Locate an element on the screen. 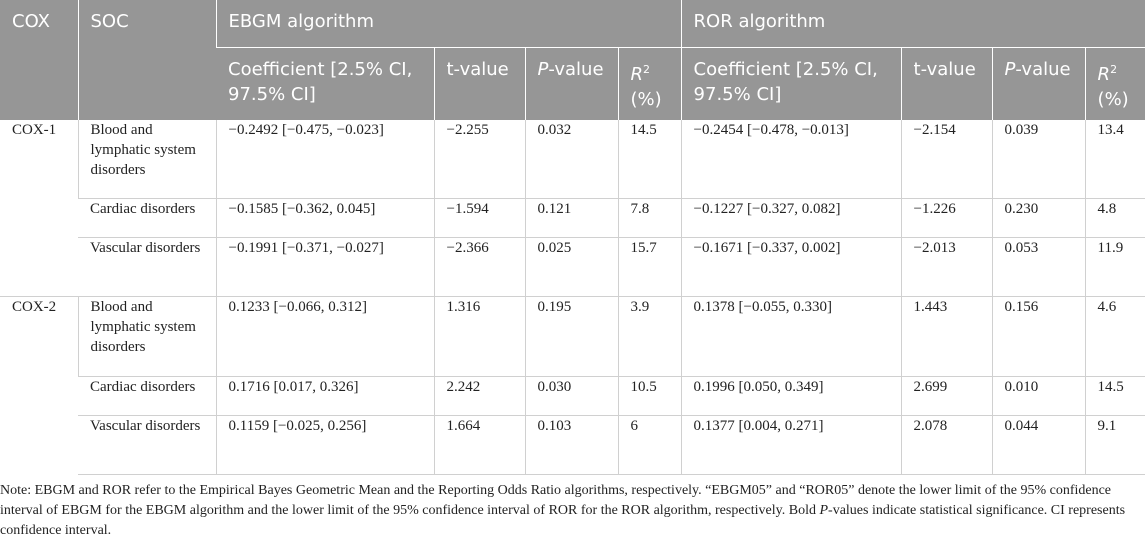  ror-t-value-cell: 1.443 is located at coordinates (946, 335).